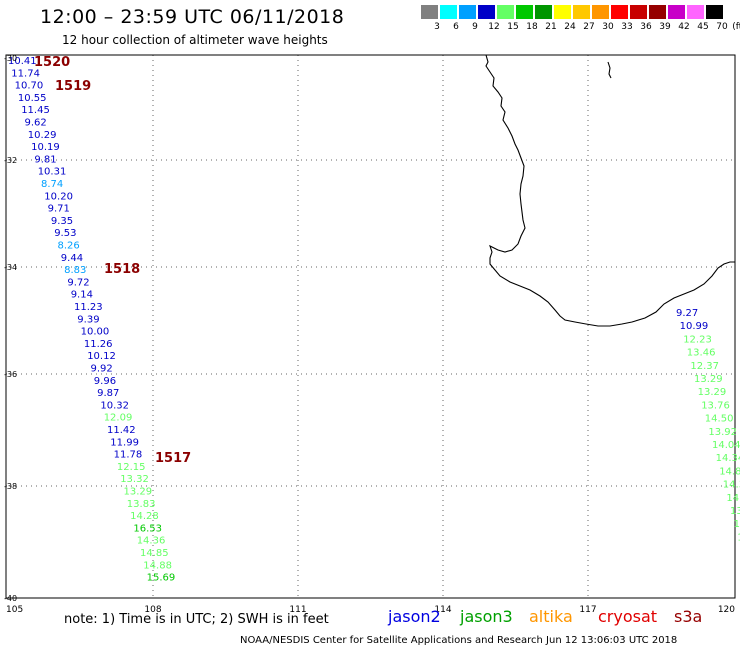  Describe the element at coordinates (570, 27) in the screenshot. I see `color-scale-tick: 24` at that location.